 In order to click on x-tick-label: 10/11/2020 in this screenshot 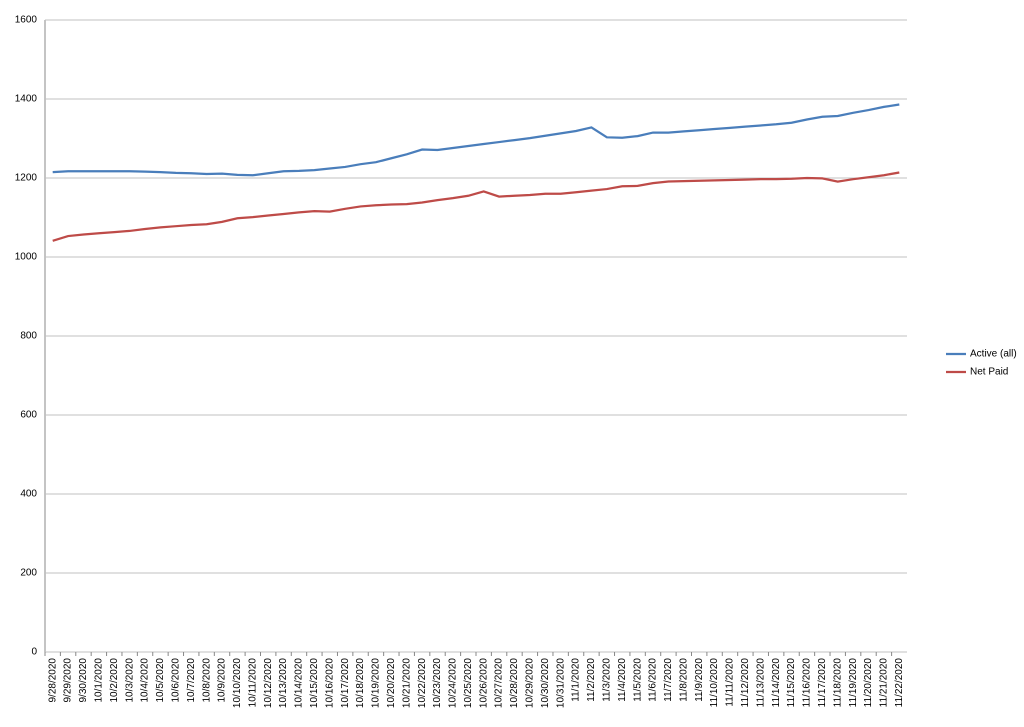, I will do `click(252, 683)`.